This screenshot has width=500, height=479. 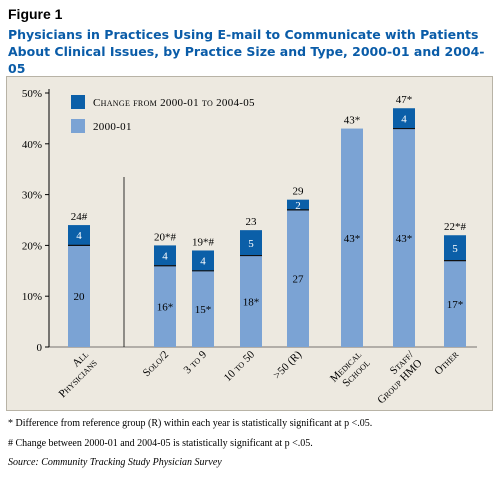 What do you see at coordinates (32, 94) in the screenshot?
I see `y-tick-label-50: 50%` at bounding box center [32, 94].